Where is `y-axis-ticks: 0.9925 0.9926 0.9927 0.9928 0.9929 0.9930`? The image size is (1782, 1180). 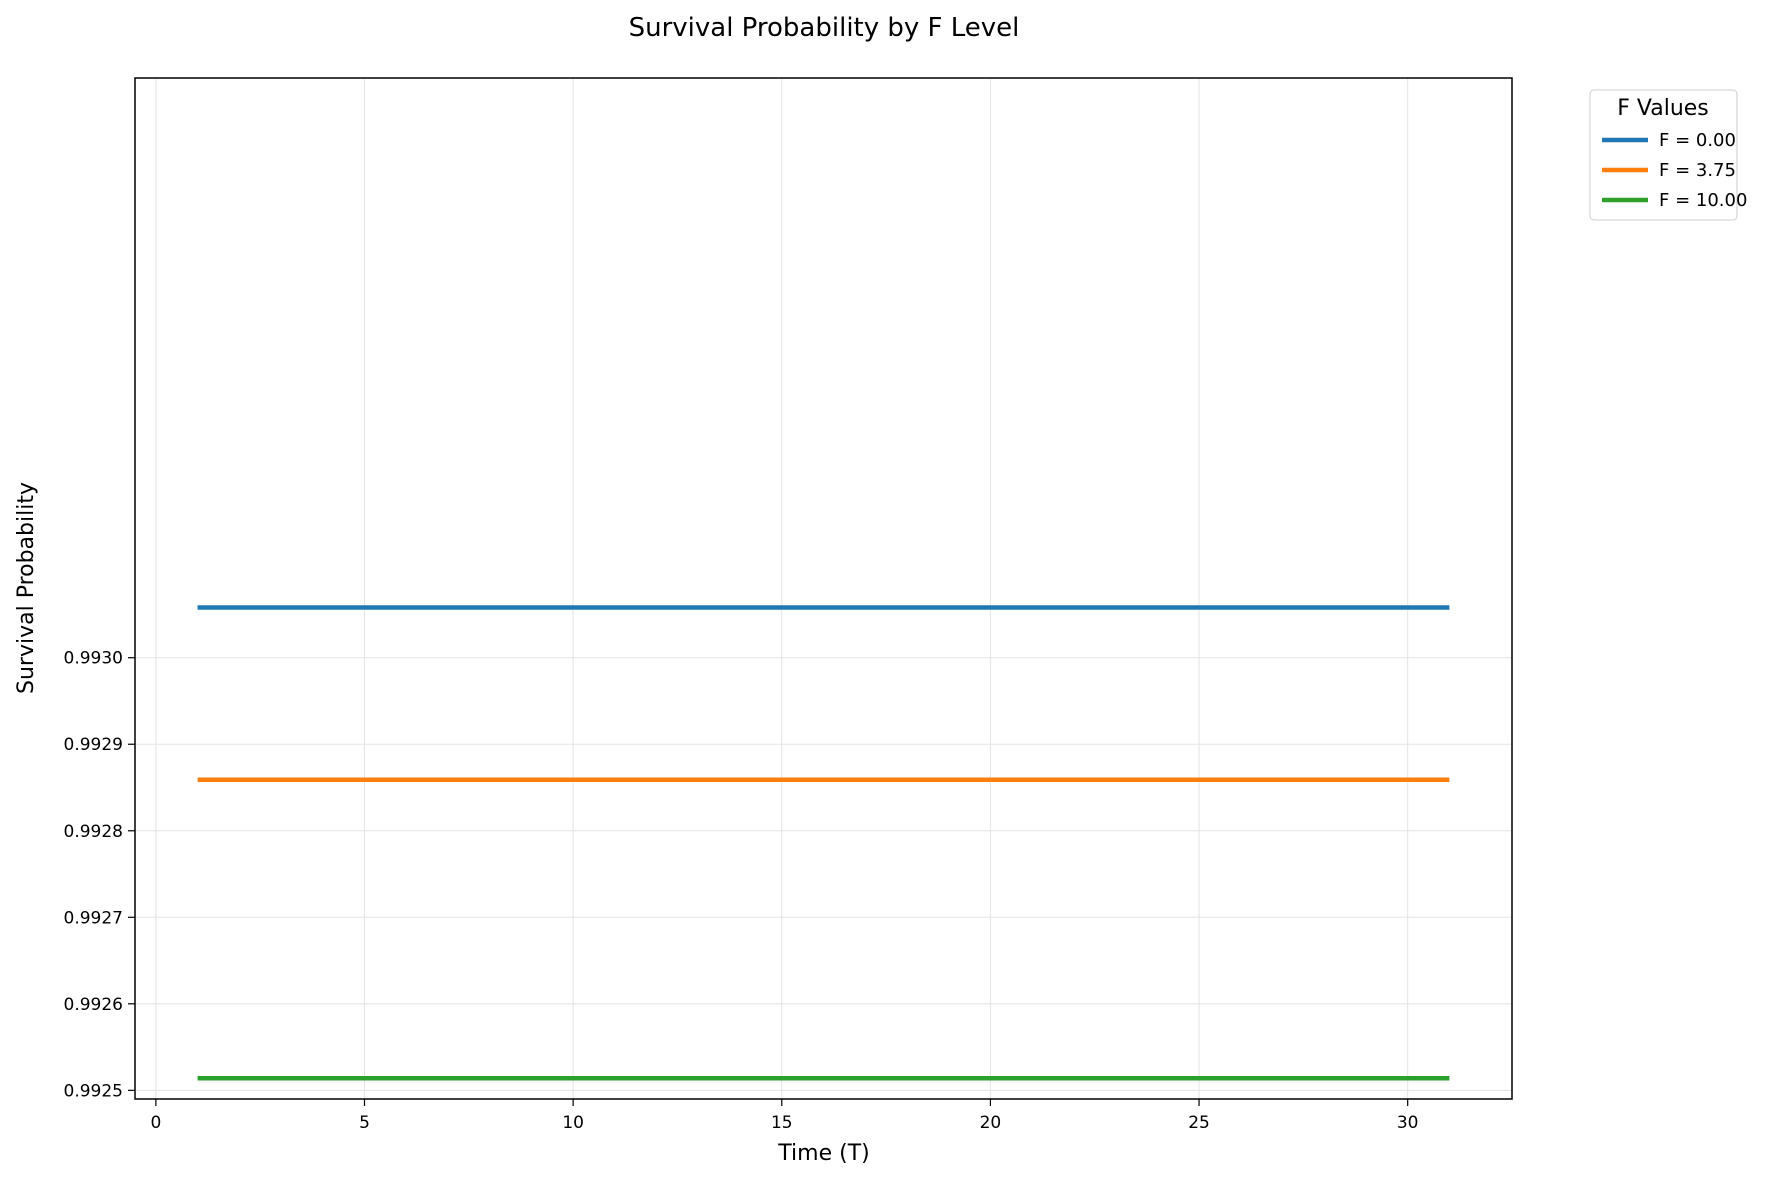 y-axis-ticks: 0.9925 0.9926 0.9927 0.9928 0.9929 0.9930 is located at coordinates (99, 875).